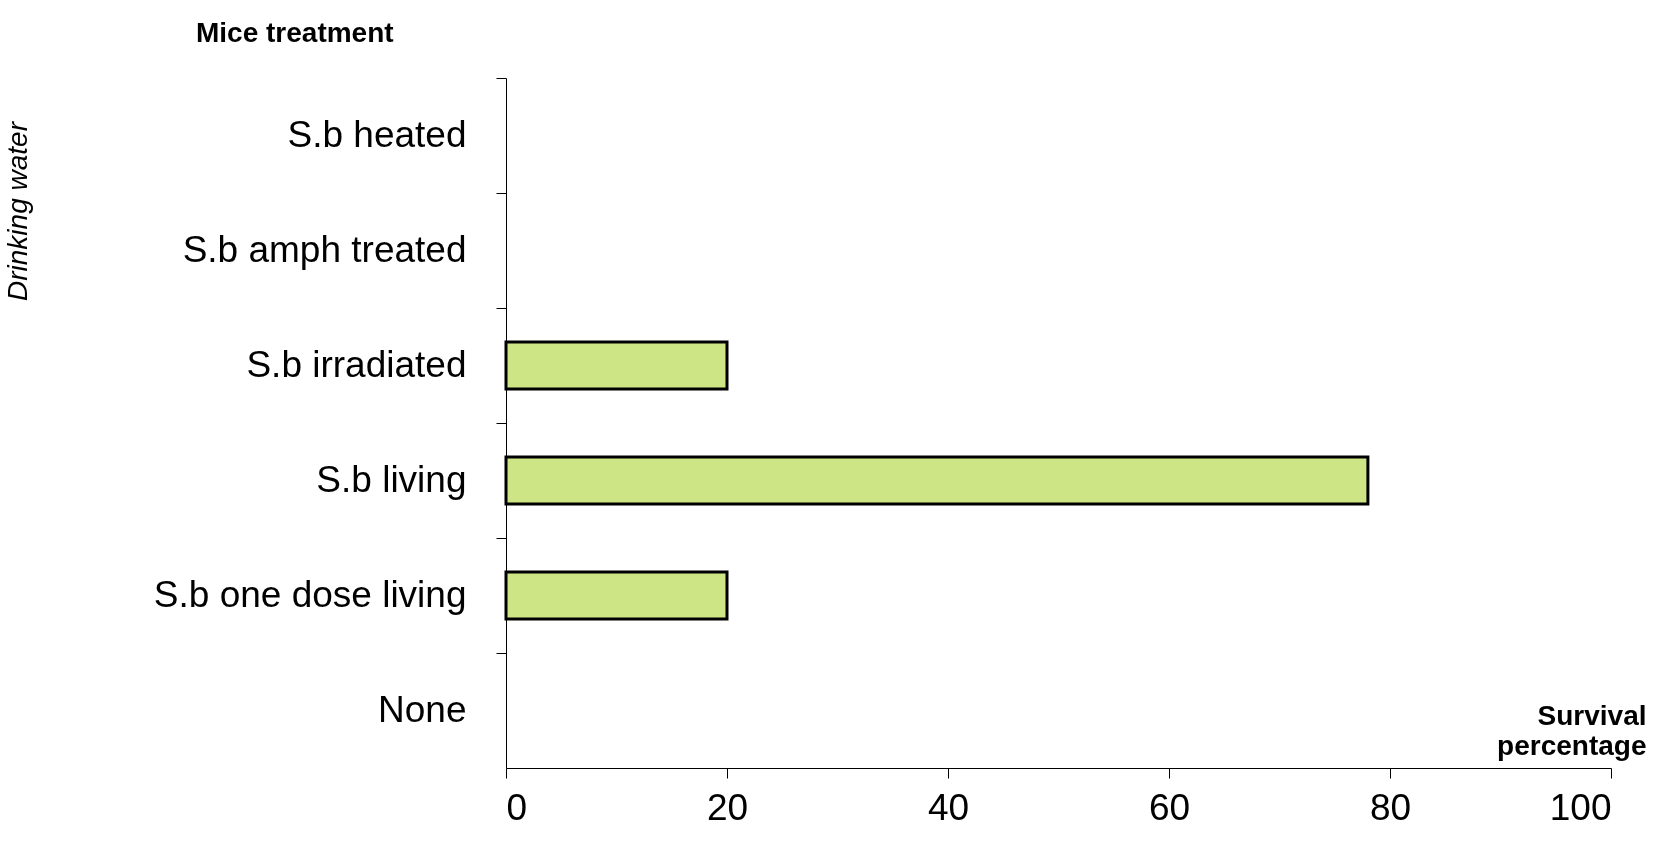 The image size is (1654, 856). I want to click on y-tick-label: S.b one dose living, so click(310, 594).